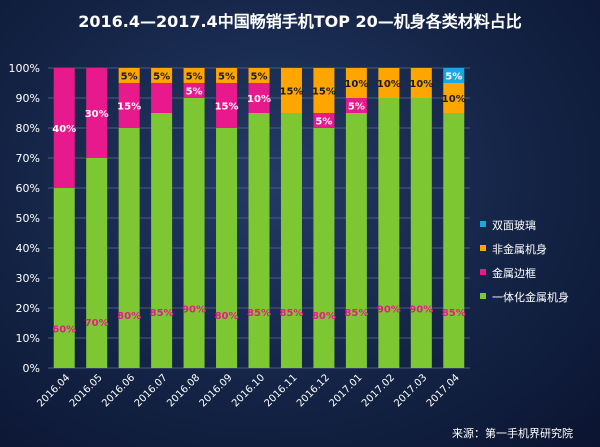 The width and height of the screenshot is (600, 447). Describe the element at coordinates (24, 68) in the screenshot. I see `y-tick-label: 100%` at that location.